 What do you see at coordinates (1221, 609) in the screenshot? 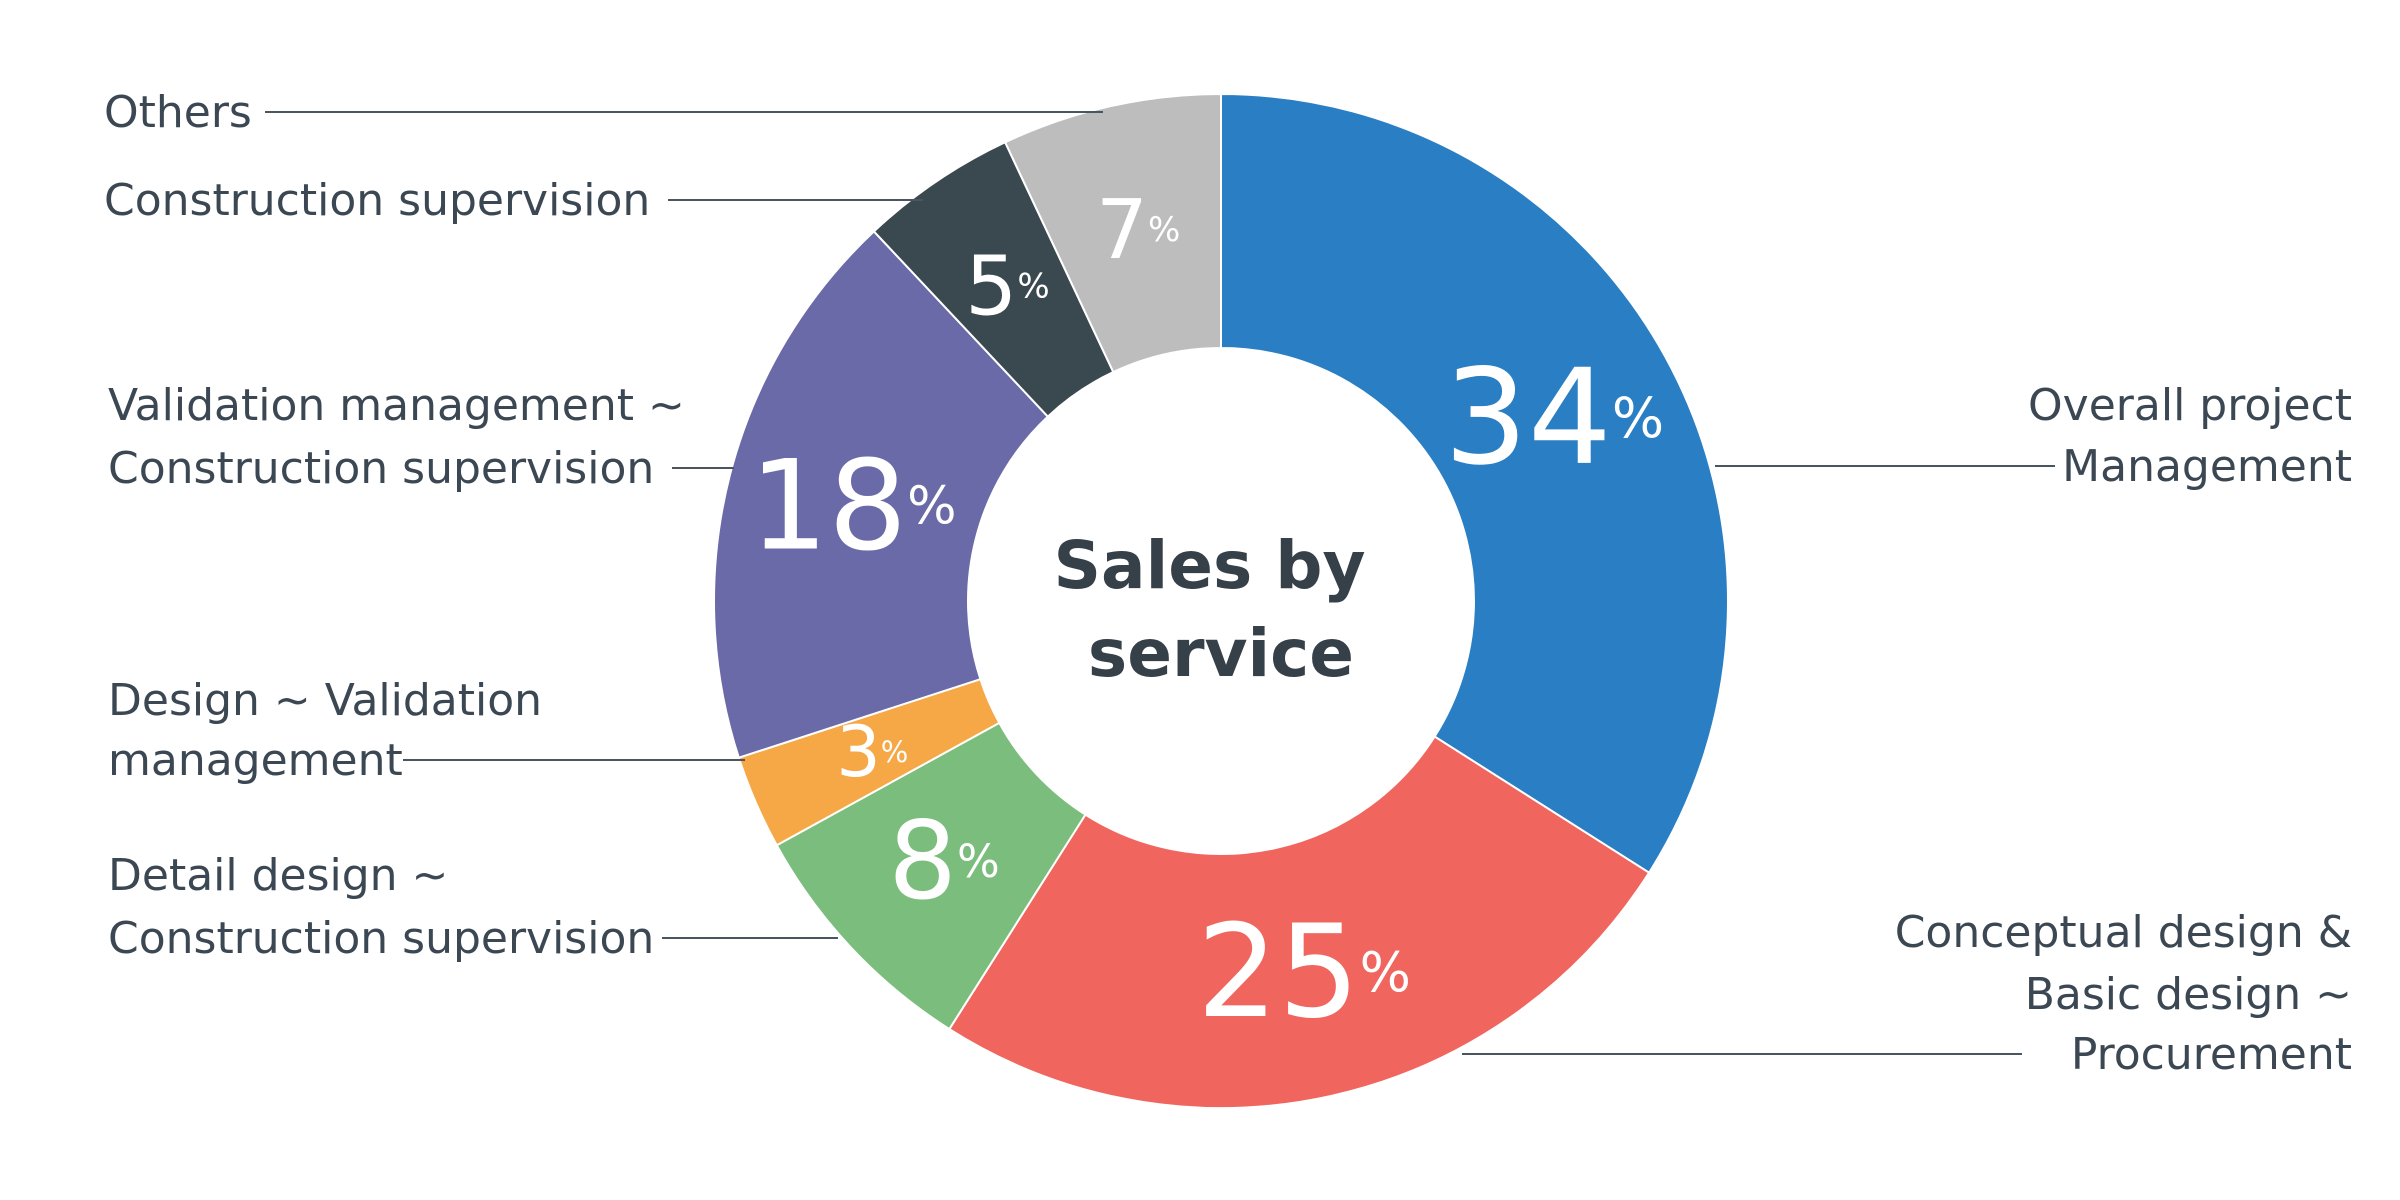
I see `chart-title: Sales by service` at bounding box center [1221, 609].